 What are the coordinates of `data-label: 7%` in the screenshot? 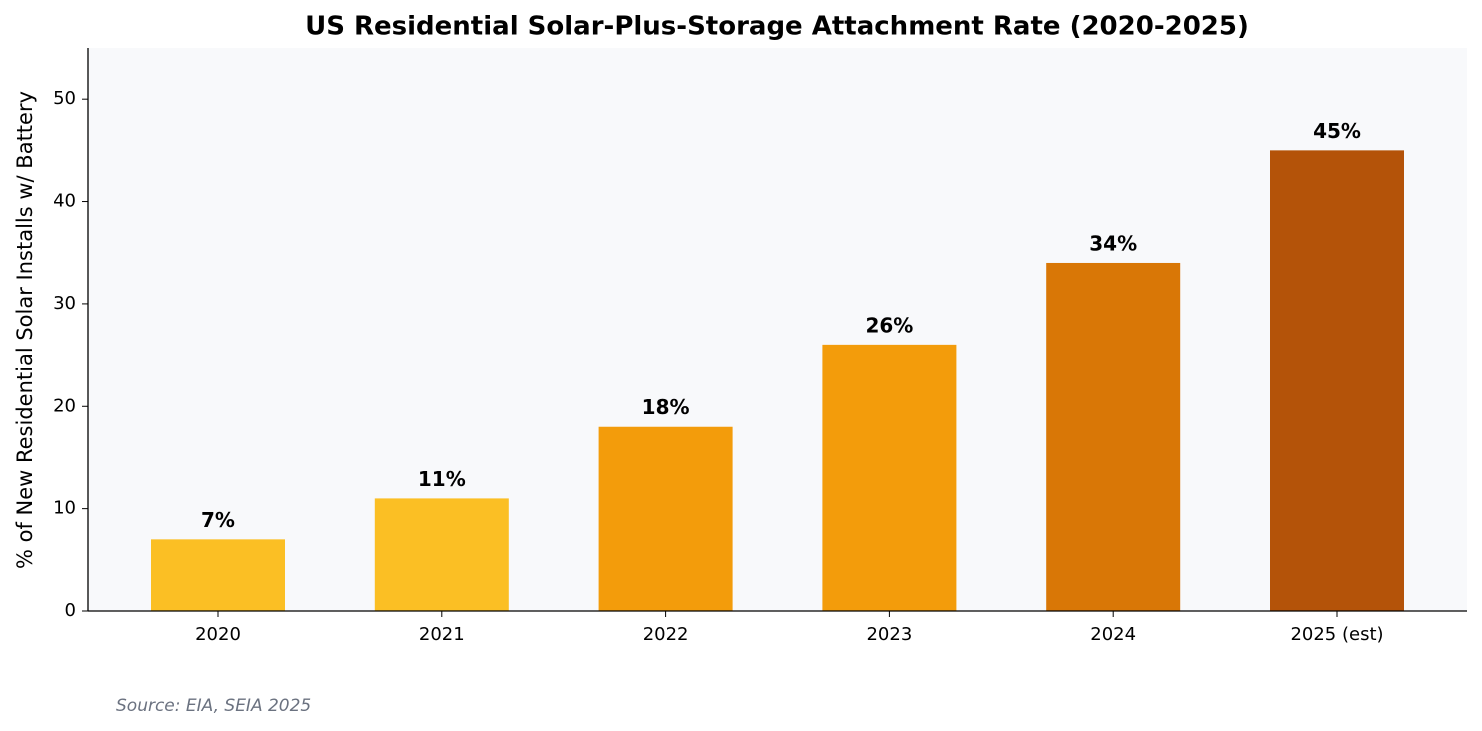 It's located at (218, 520).